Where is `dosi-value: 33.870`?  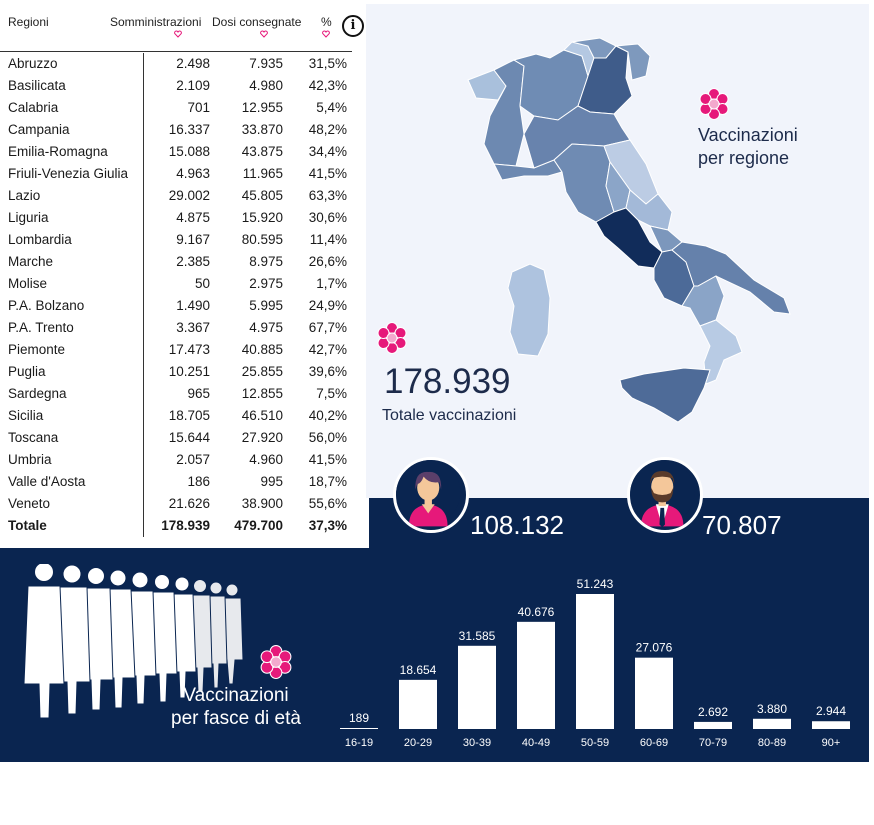
dosi-value: 33.870 is located at coordinates (262, 129).